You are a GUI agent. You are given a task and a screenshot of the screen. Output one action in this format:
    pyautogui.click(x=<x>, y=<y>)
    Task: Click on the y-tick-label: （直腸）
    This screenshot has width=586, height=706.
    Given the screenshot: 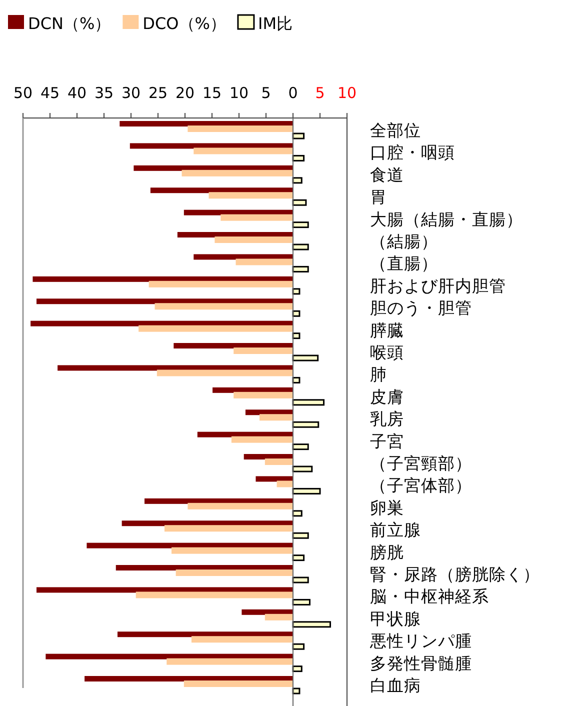 What is the action you would take?
    pyautogui.click(x=404, y=264)
    